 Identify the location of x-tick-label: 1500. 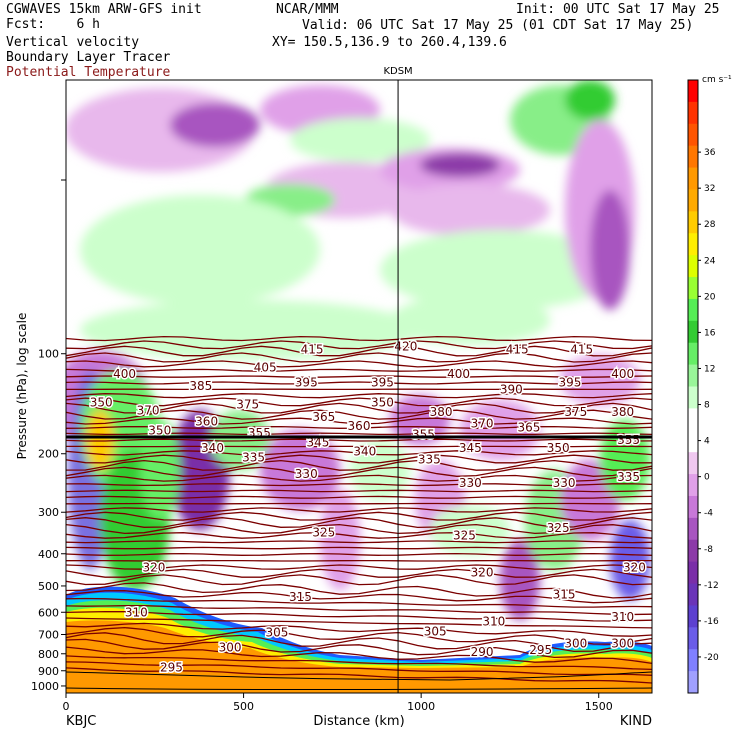
(599, 706).